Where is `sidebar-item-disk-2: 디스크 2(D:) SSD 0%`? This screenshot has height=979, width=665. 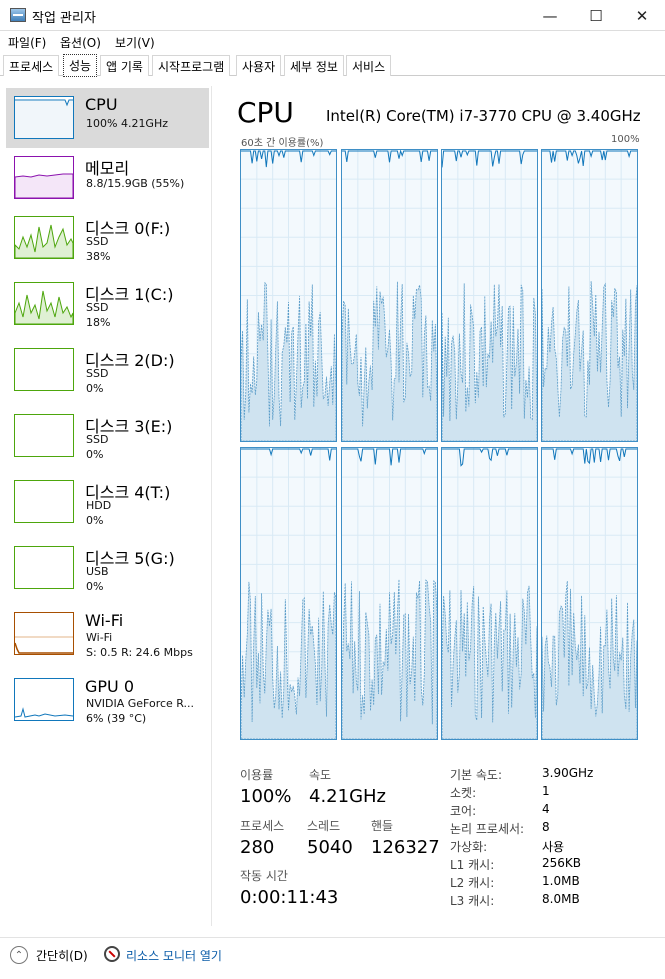
sidebar-item-disk-2: 디스크 2(D:) SSD 0% is located at coordinates (107, 370).